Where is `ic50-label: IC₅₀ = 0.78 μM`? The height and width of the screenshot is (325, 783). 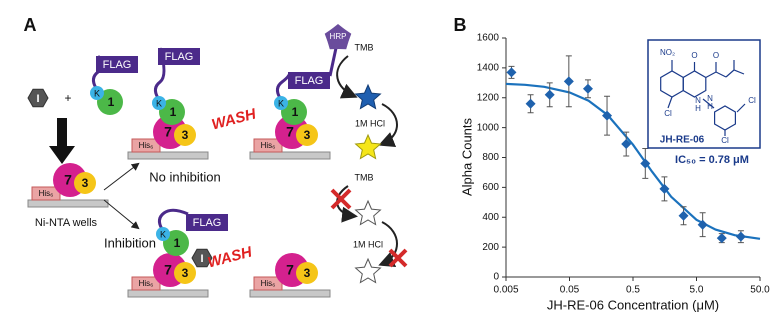 ic50-label: IC₅₀ = 0.78 μM is located at coordinates (712, 160).